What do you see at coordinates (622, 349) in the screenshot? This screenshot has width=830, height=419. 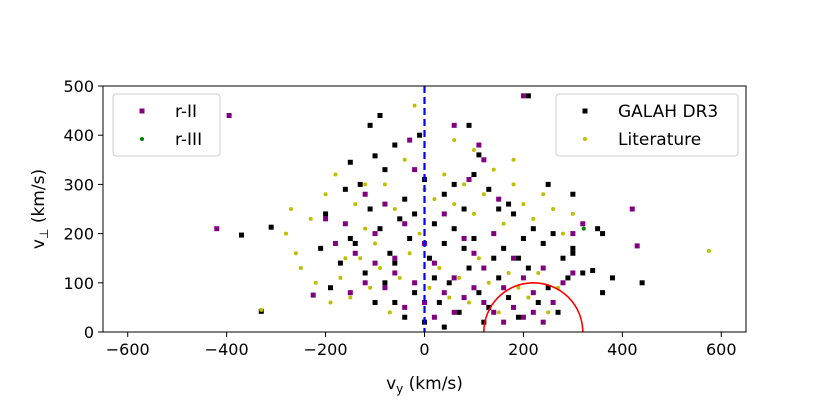 I see `x-tick-label: 400` at bounding box center [622, 349].